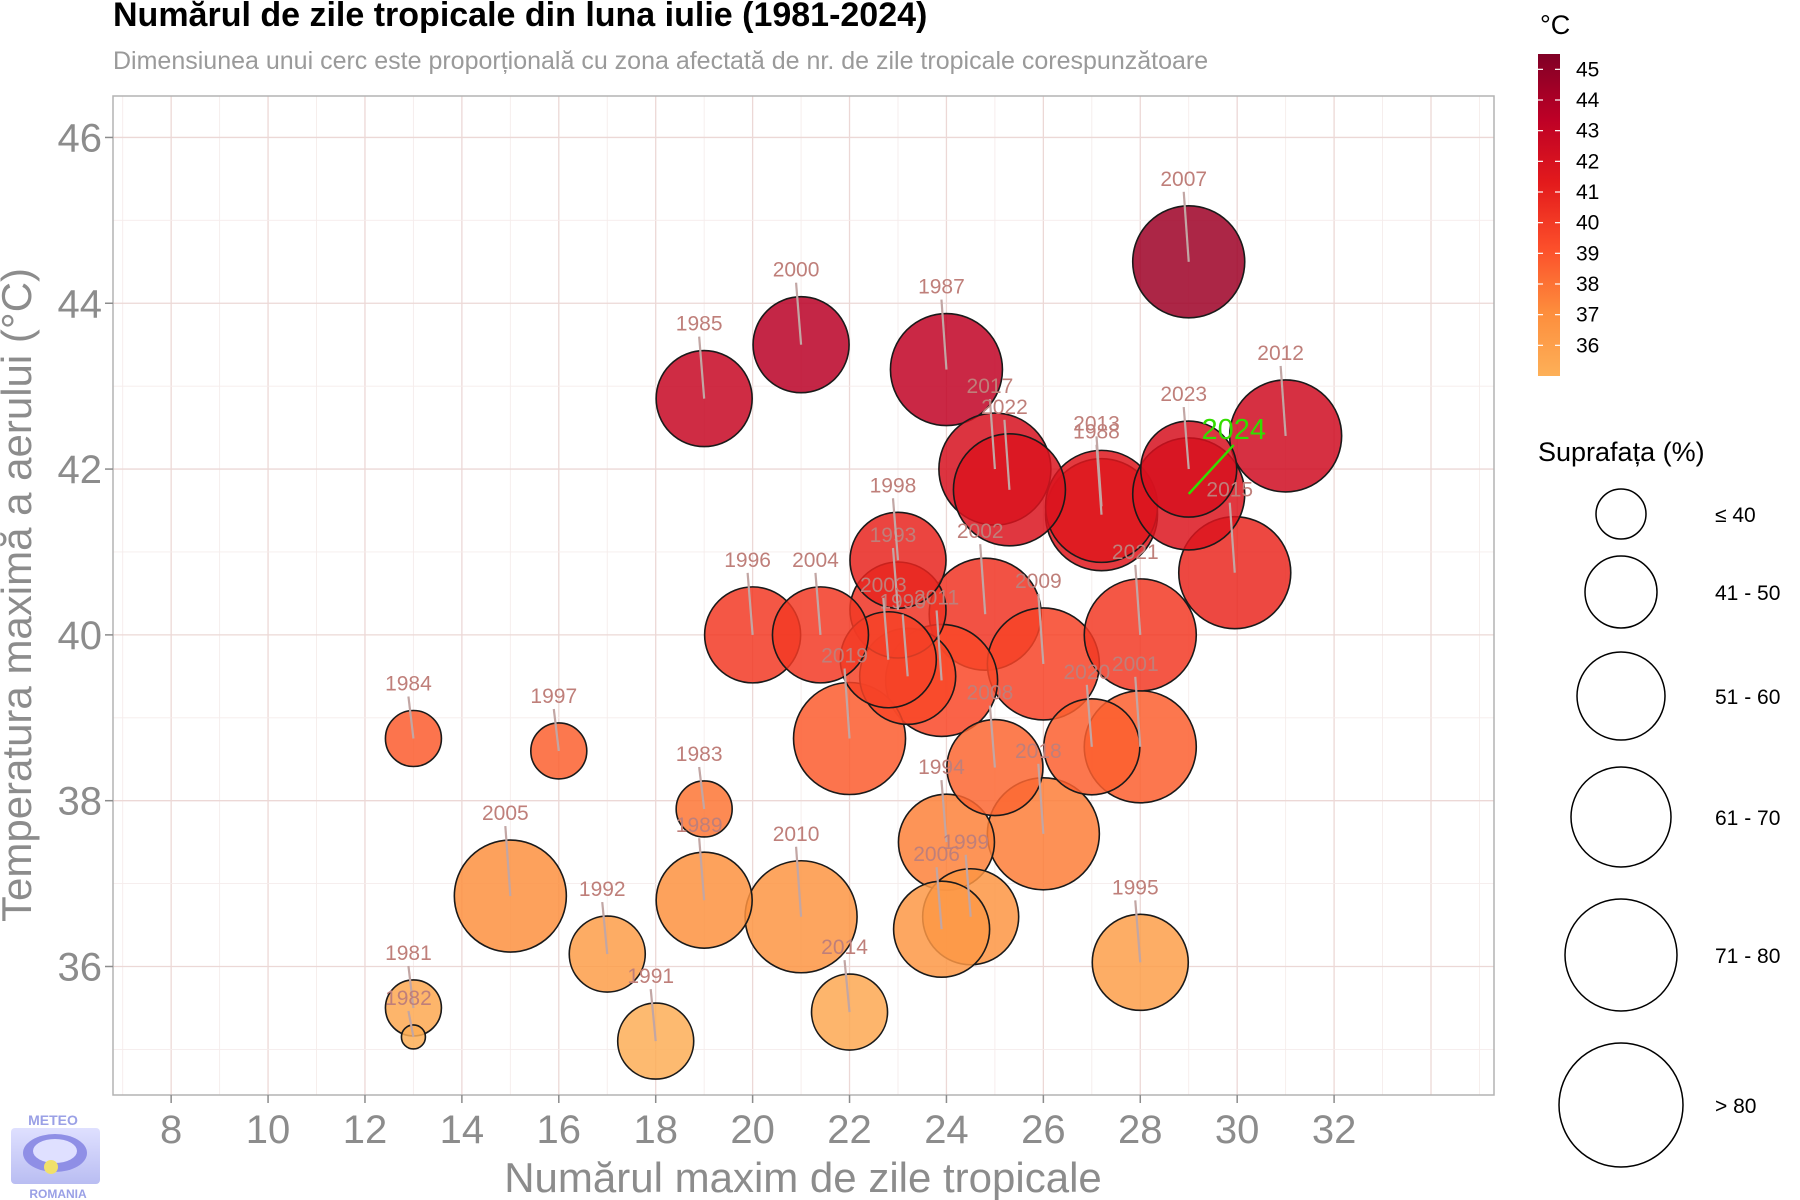 This screenshot has width=1800, height=1200. What do you see at coordinates (20, 595) in the screenshot?
I see `y-axis-title: Temperatura maximă a aerului (°C)` at bounding box center [20, 595].